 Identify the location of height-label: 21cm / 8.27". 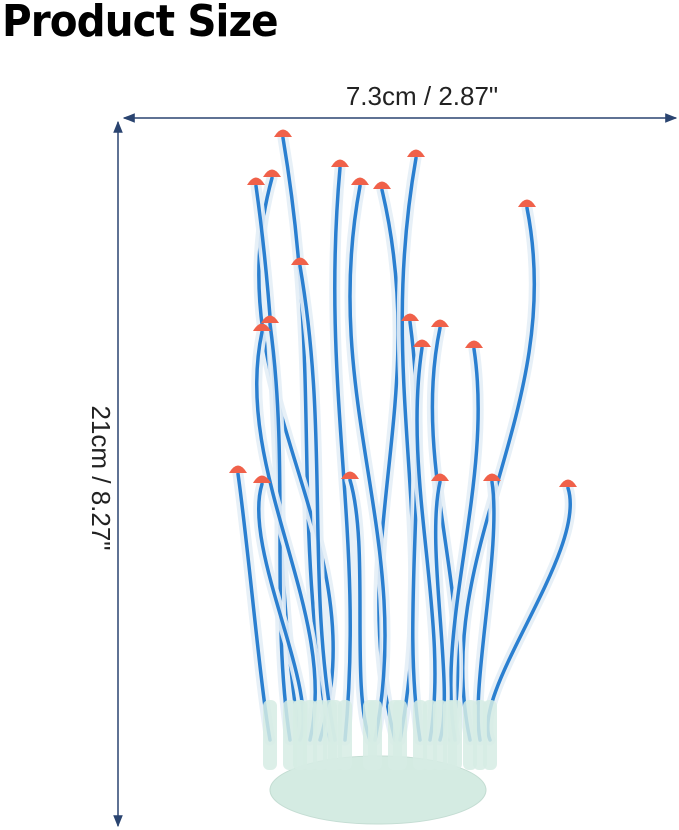
(101, 477).